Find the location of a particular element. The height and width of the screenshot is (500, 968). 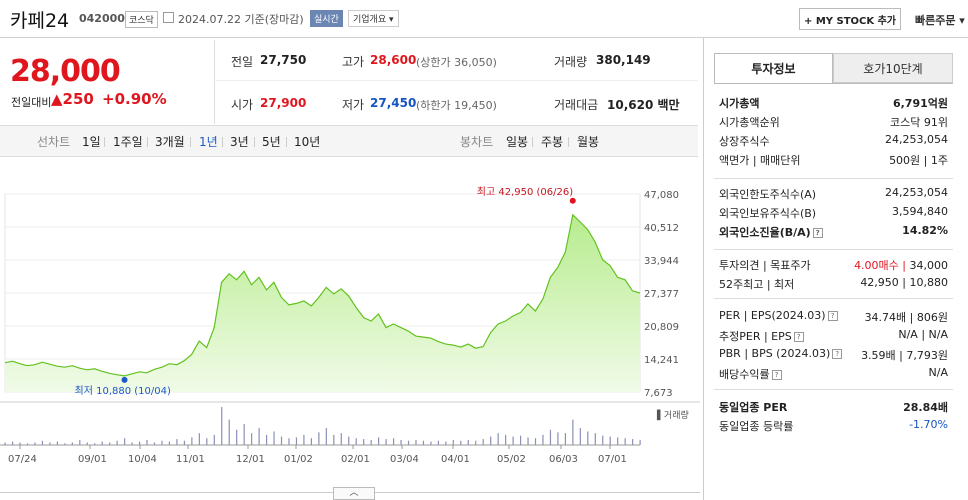

x-tick-label: 01/02 is located at coordinates (298, 459).